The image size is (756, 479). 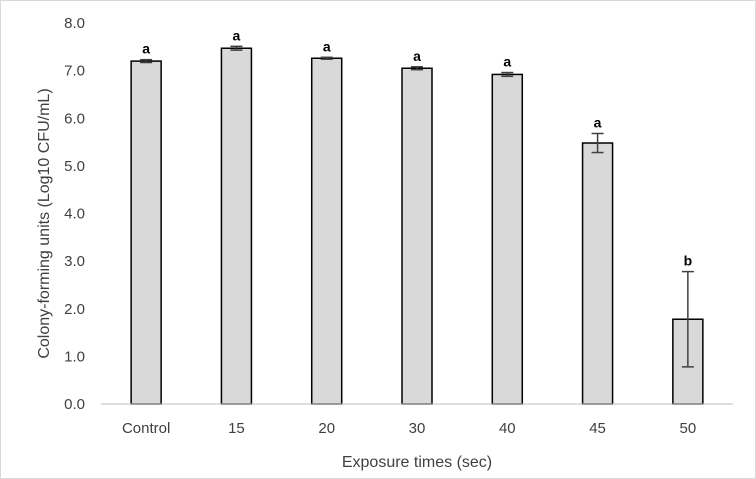 What do you see at coordinates (417, 428) in the screenshot?
I see `x-tick-label: 30` at bounding box center [417, 428].